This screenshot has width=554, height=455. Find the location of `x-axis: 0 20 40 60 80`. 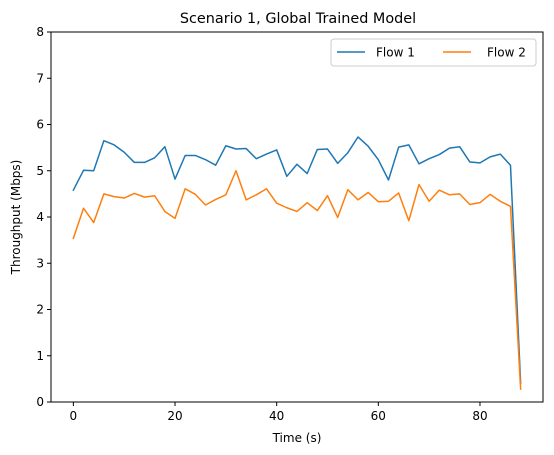

x-axis: 0 20 40 60 80 is located at coordinates (279, 412).